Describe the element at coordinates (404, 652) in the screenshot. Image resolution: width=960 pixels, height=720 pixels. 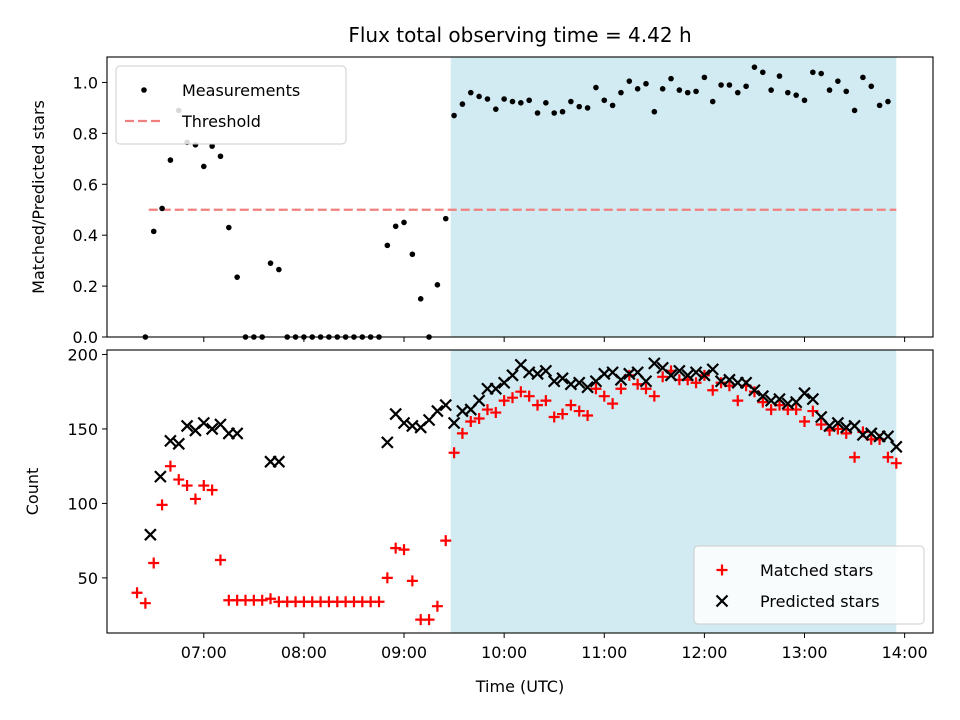
I see `x-tick-label: 09:00` at that location.